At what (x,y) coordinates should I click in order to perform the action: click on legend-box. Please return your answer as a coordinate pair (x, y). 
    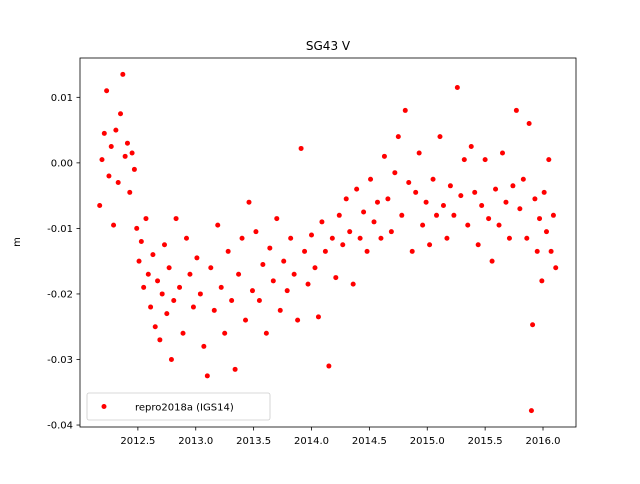
    Looking at the image, I should click on (178, 406).